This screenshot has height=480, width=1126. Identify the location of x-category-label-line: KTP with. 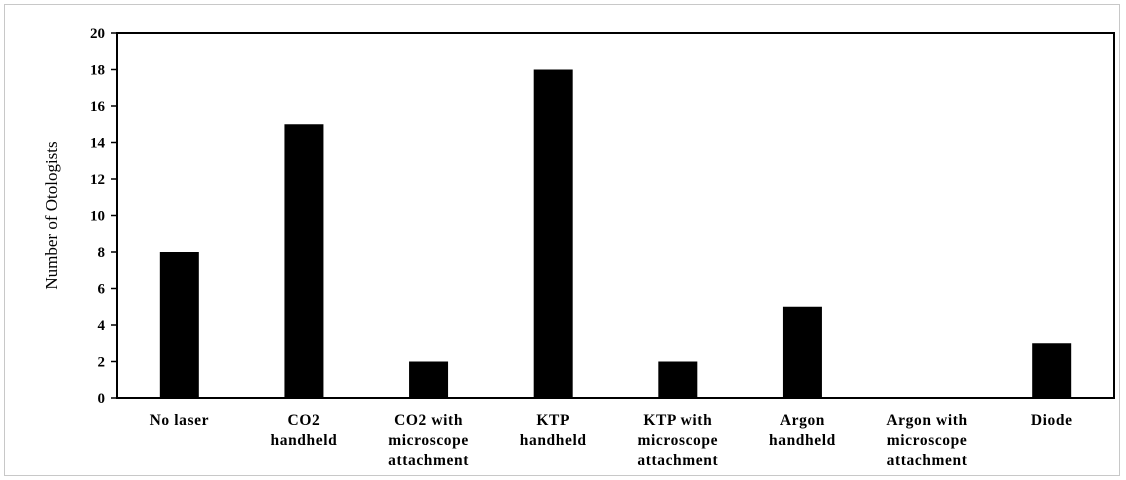
(677, 420).